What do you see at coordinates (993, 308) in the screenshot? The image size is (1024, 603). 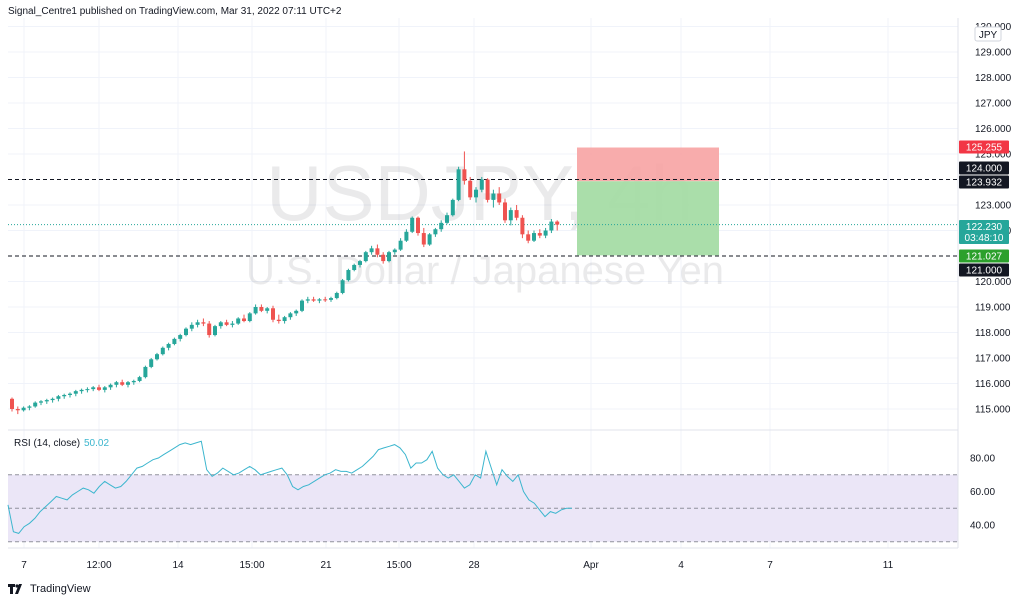 I see `price-tick-label: 119.000` at bounding box center [993, 308].